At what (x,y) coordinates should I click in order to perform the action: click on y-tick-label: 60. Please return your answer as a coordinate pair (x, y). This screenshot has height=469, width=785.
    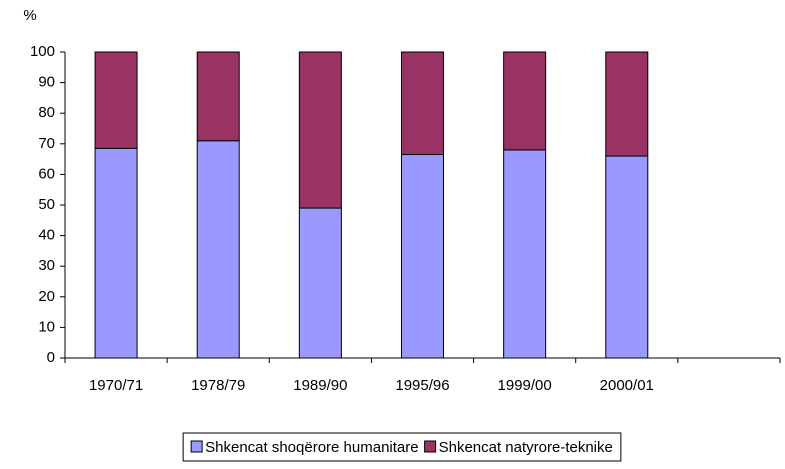
    Looking at the image, I should click on (46, 173).